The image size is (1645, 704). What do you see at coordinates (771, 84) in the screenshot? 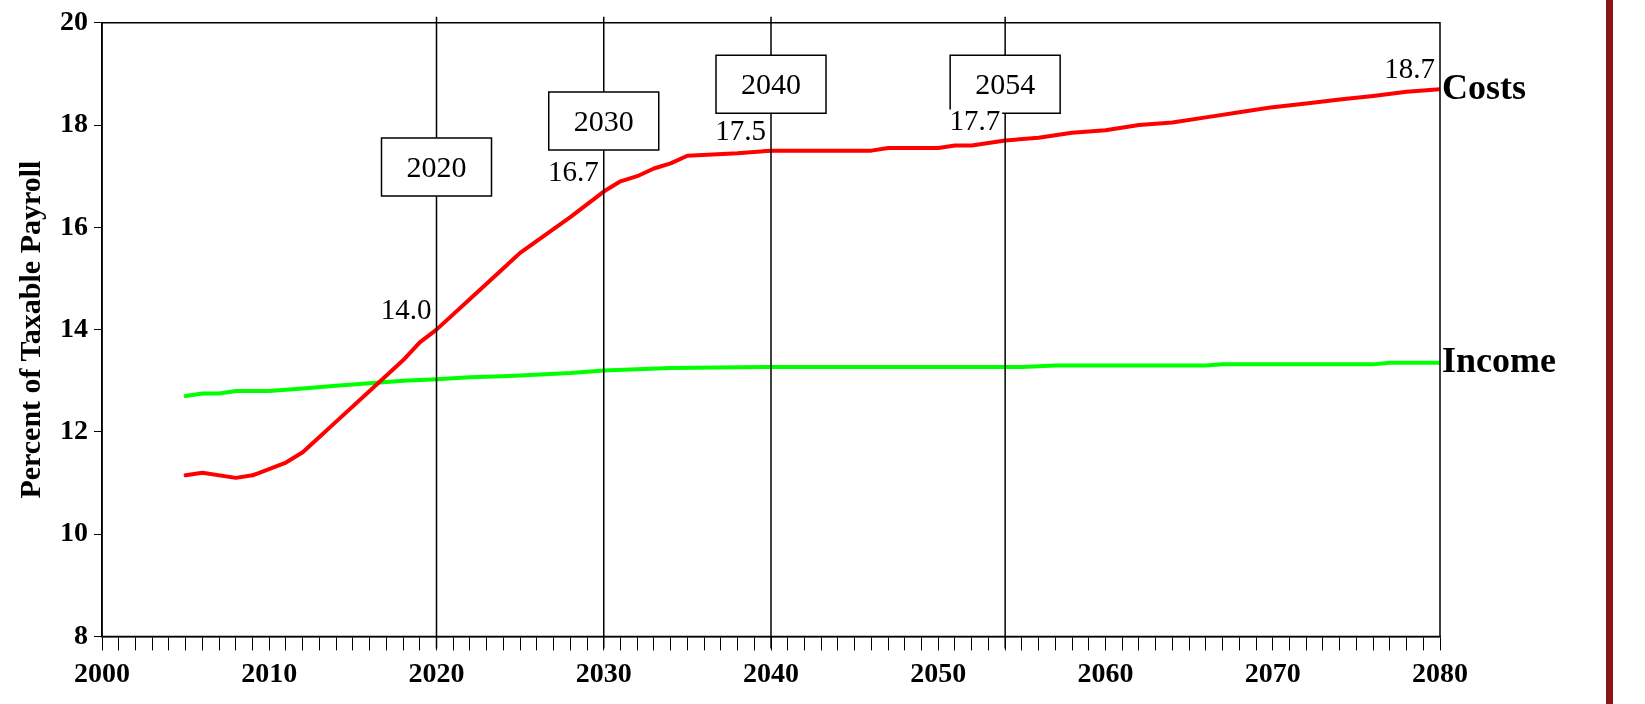
I see `ref-line-label: 2040` at bounding box center [771, 84].